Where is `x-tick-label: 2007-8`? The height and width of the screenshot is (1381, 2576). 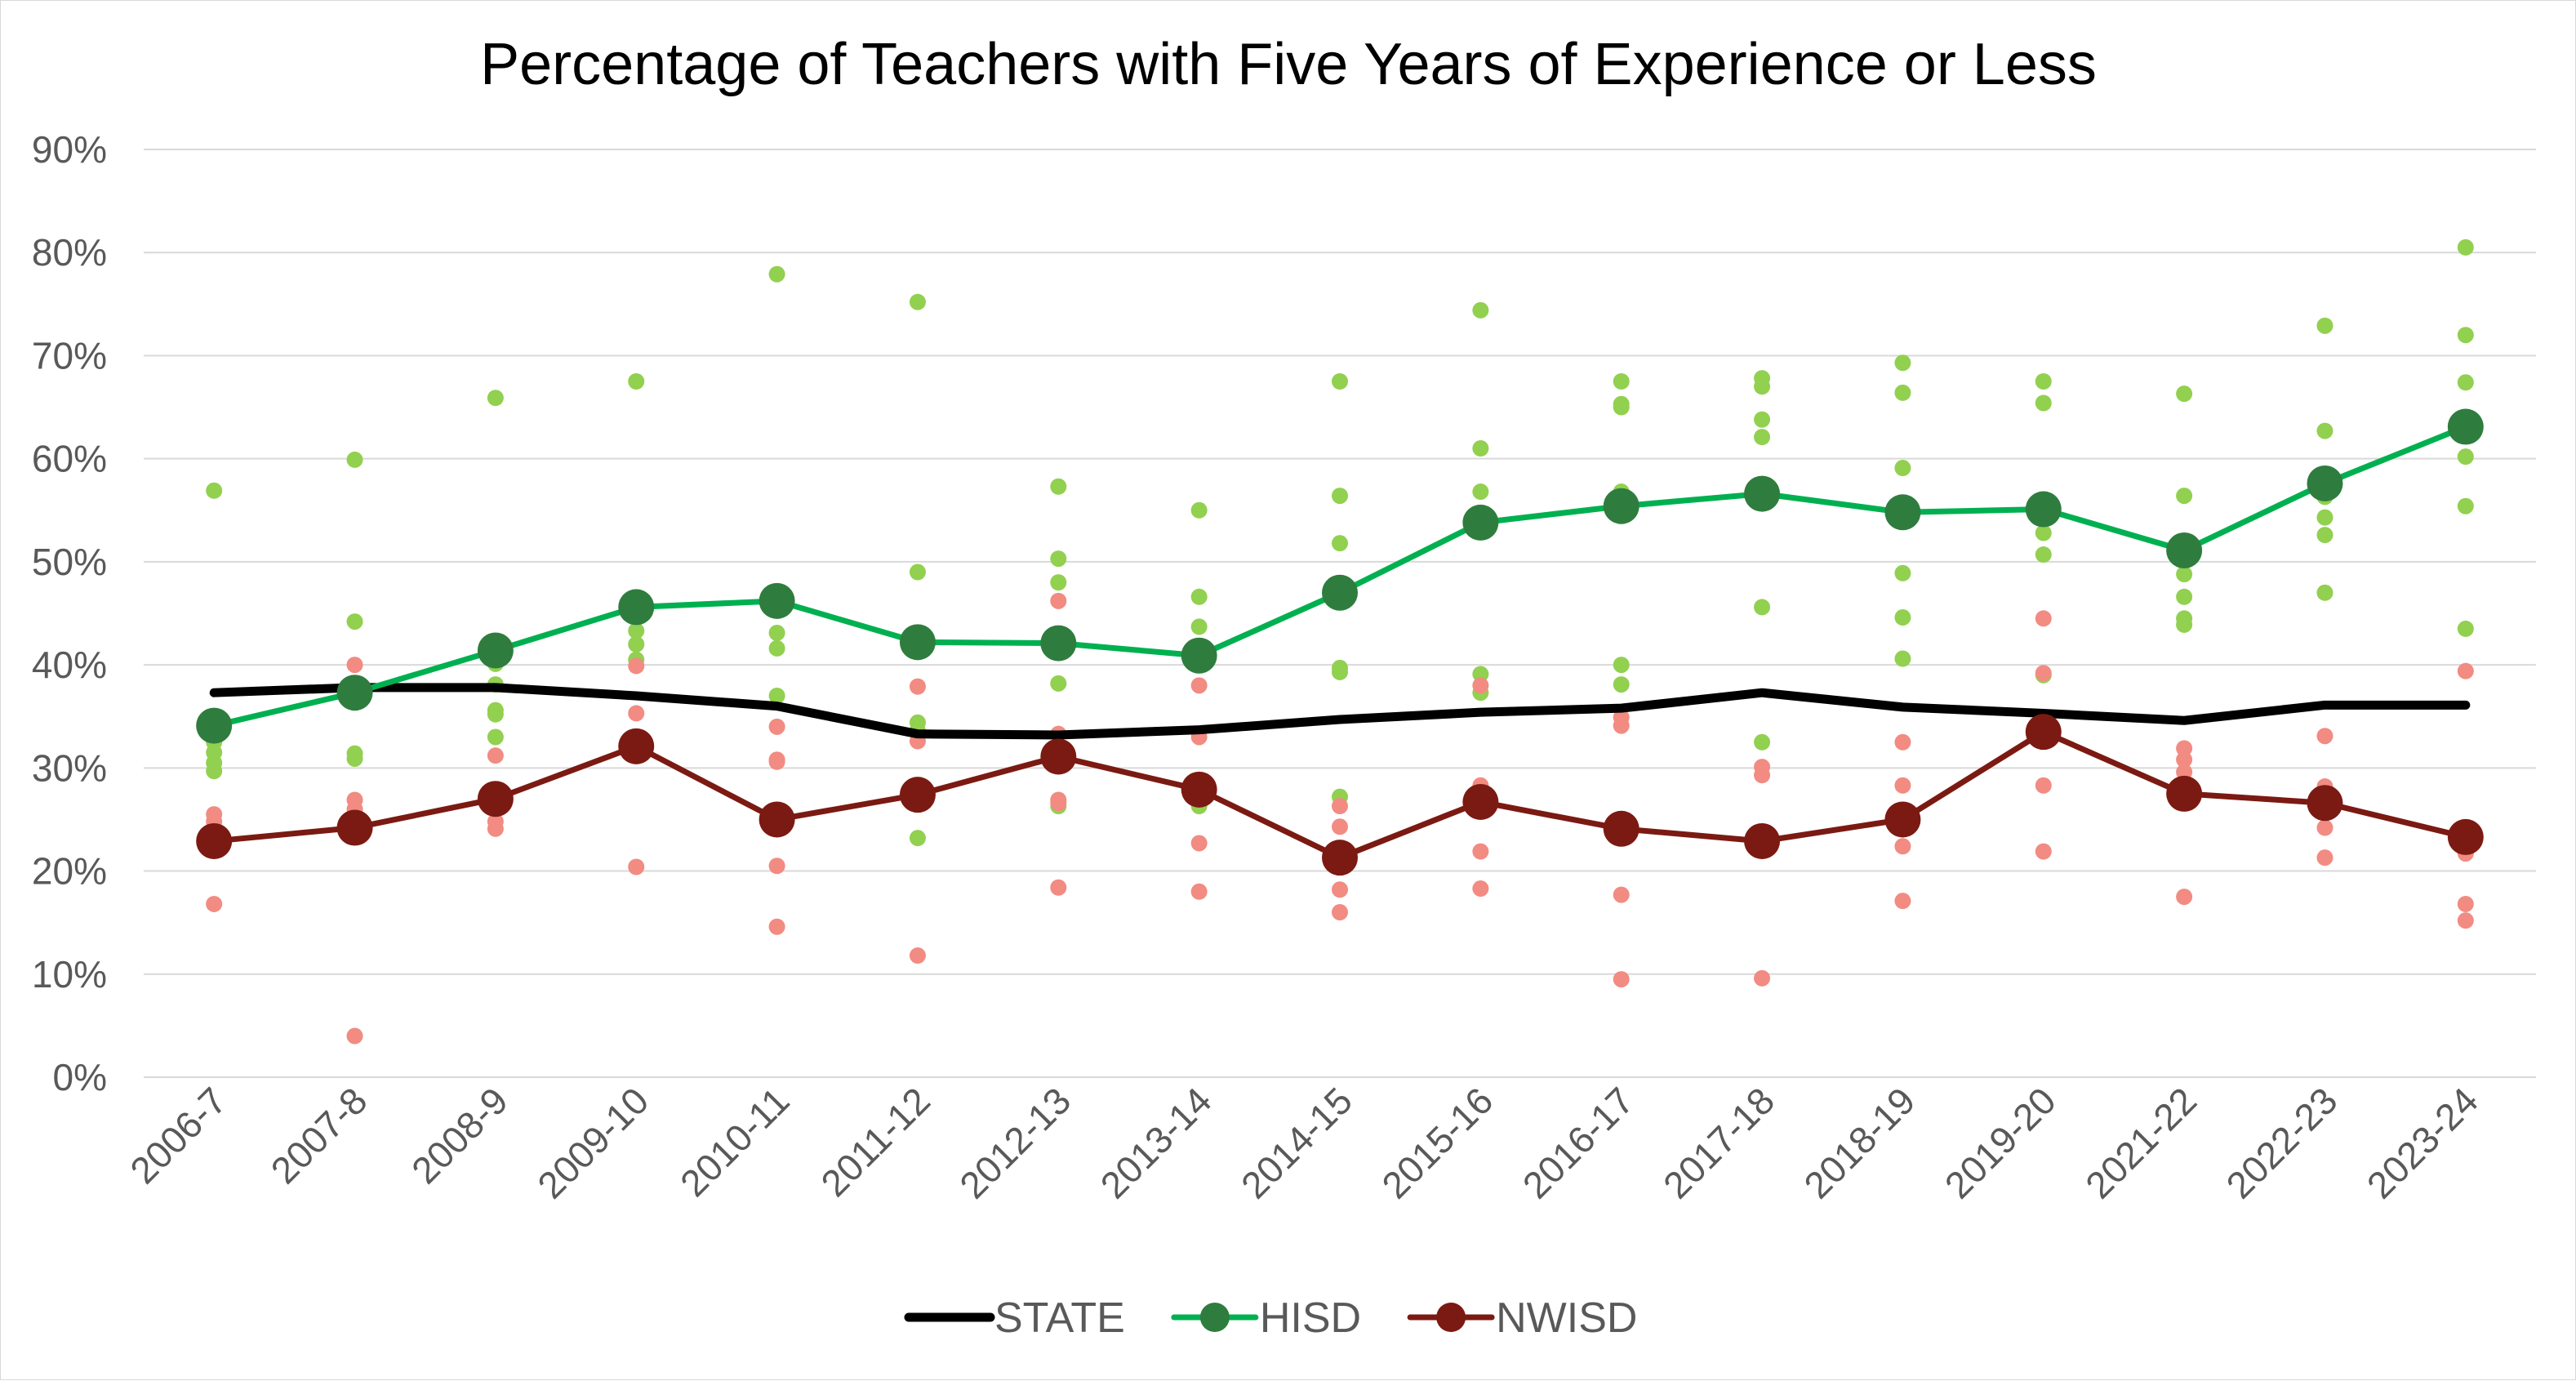
x-tick-label: 2007-8 is located at coordinates (319, 1135).